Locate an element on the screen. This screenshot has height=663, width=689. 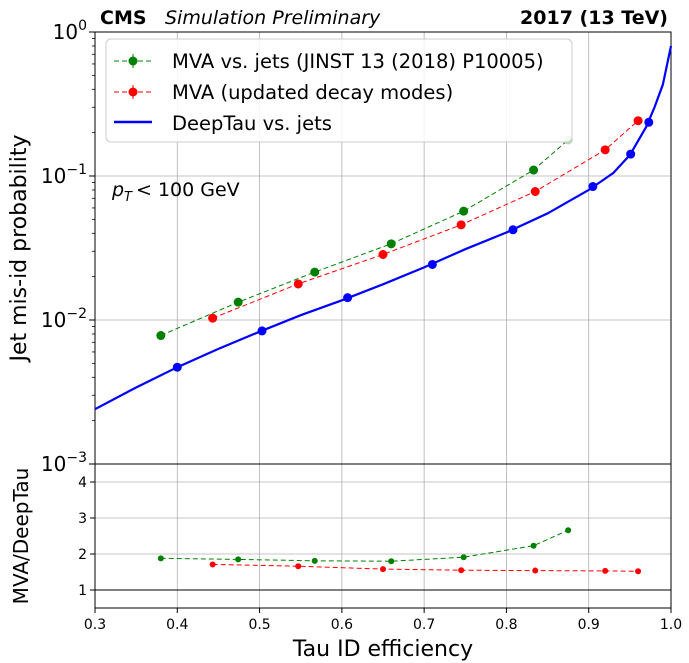
legend-box is located at coordinates (339, 90).